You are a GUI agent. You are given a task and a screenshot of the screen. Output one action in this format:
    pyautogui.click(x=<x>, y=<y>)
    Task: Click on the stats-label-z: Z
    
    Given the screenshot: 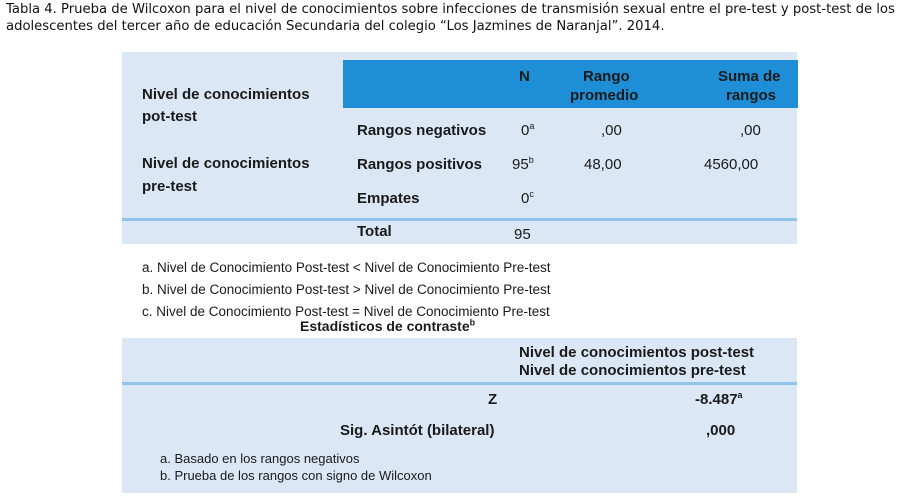 What is the action you would take?
    pyautogui.click(x=493, y=399)
    